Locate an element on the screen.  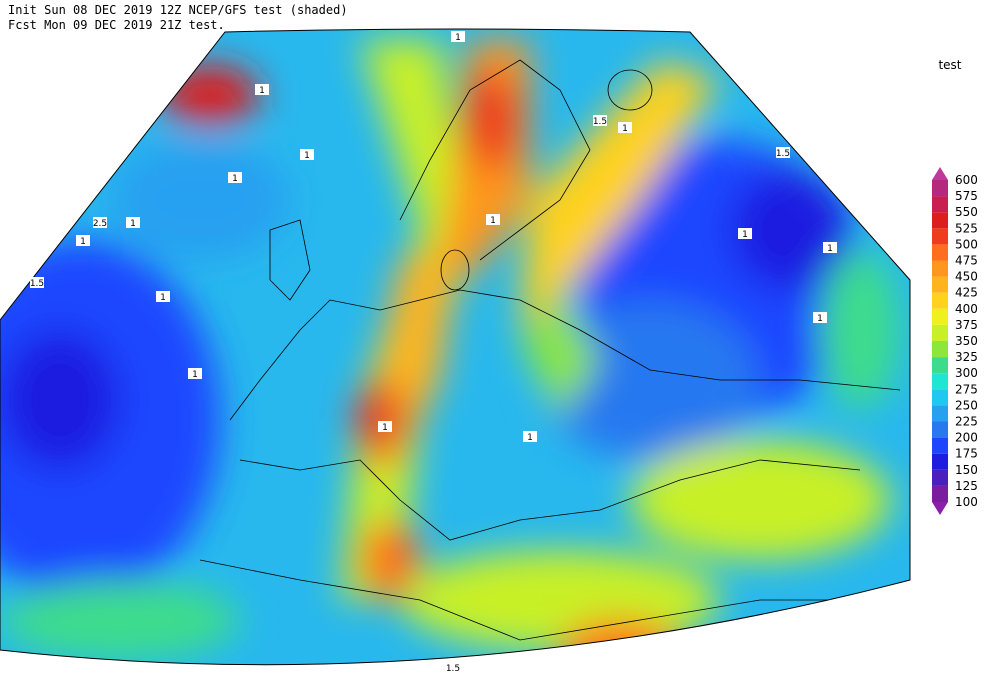
colorbar-label: 450 is located at coordinates (966, 277).